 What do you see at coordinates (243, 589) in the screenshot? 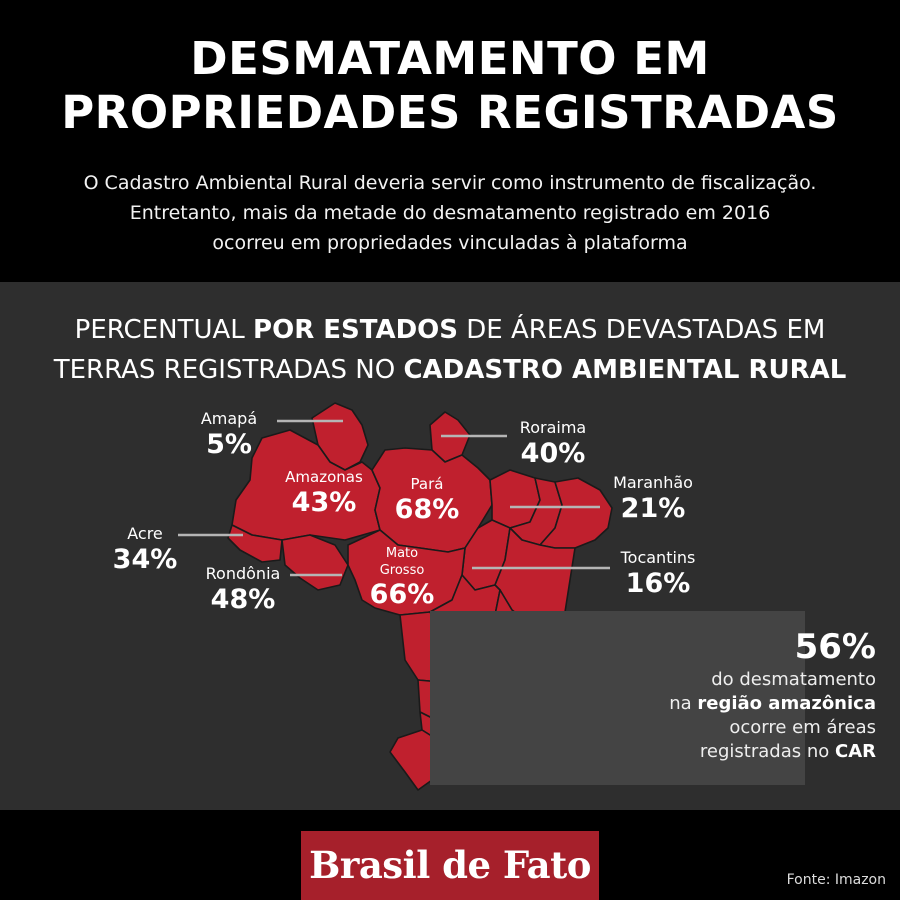
I see `label-rondonia: Rondônia 48%` at bounding box center [243, 589].